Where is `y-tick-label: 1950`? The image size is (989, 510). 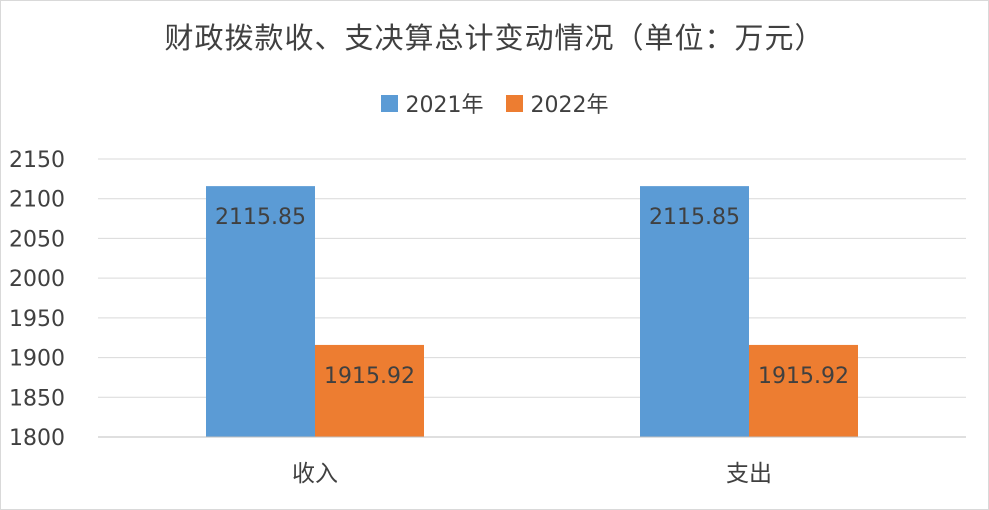
y-tick-label: 1950 is located at coordinates (37, 319).